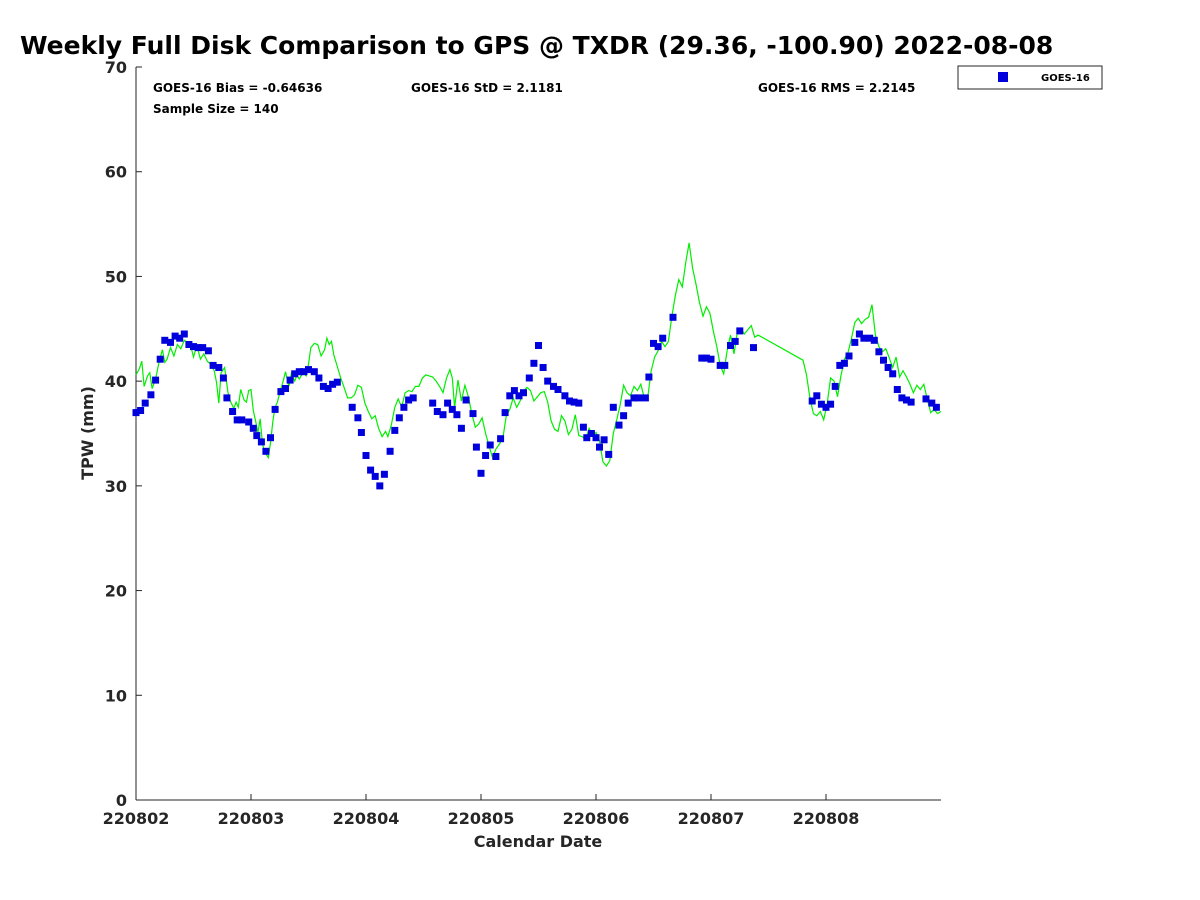  I want to click on y-tick-label: 10, so click(116, 695).